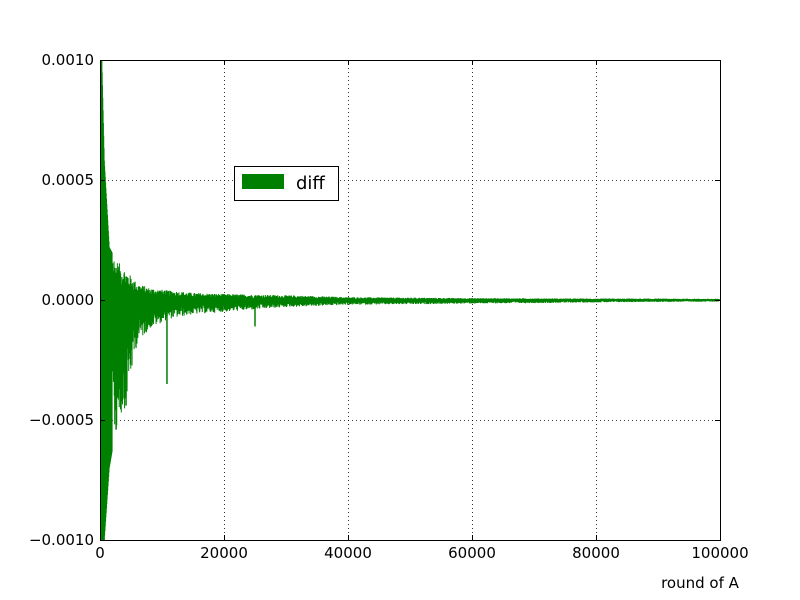 This screenshot has height=600, width=800. I want to click on y-tick-label-1: −0.0005, so click(61, 420).